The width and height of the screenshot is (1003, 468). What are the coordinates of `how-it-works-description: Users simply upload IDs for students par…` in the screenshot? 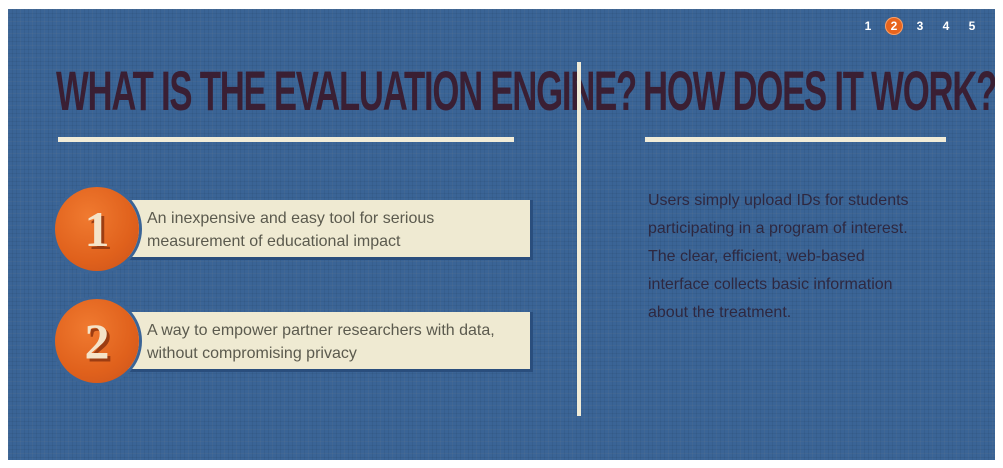 It's located at (778, 256).